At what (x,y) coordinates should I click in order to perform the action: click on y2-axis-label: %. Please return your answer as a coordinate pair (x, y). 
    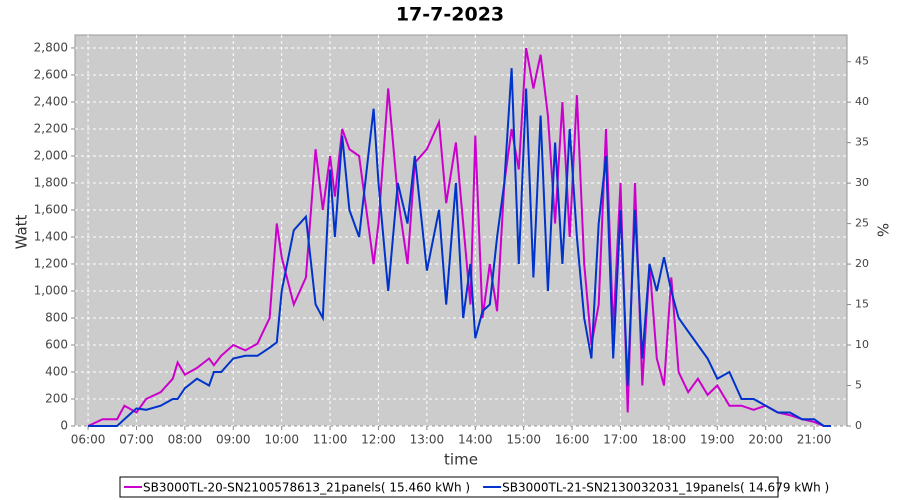
    Looking at the image, I should click on (883, 230).